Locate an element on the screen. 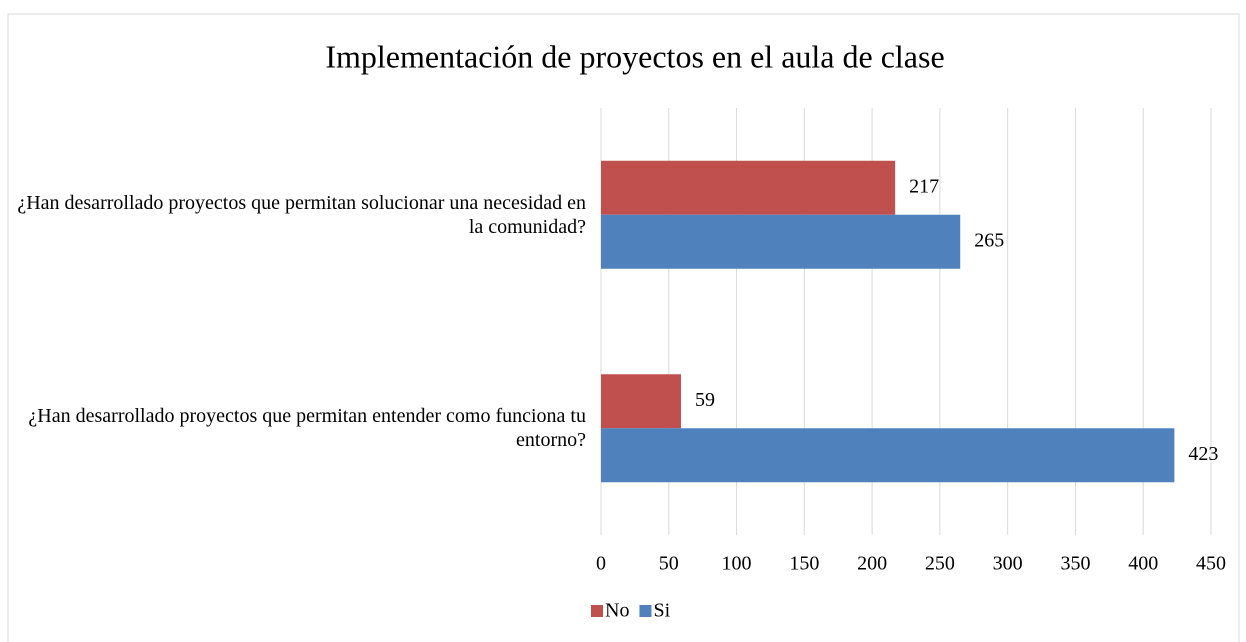  x-tick-label: 350 is located at coordinates (1075, 564).